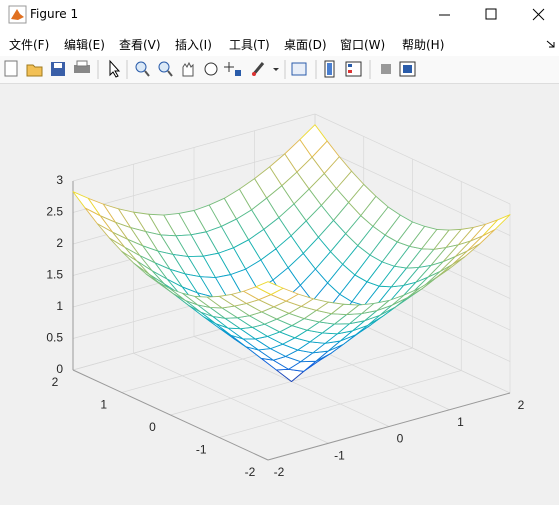 The width and height of the screenshot is (559, 505). I want to click on z-tick-label: 1, so click(59, 306).